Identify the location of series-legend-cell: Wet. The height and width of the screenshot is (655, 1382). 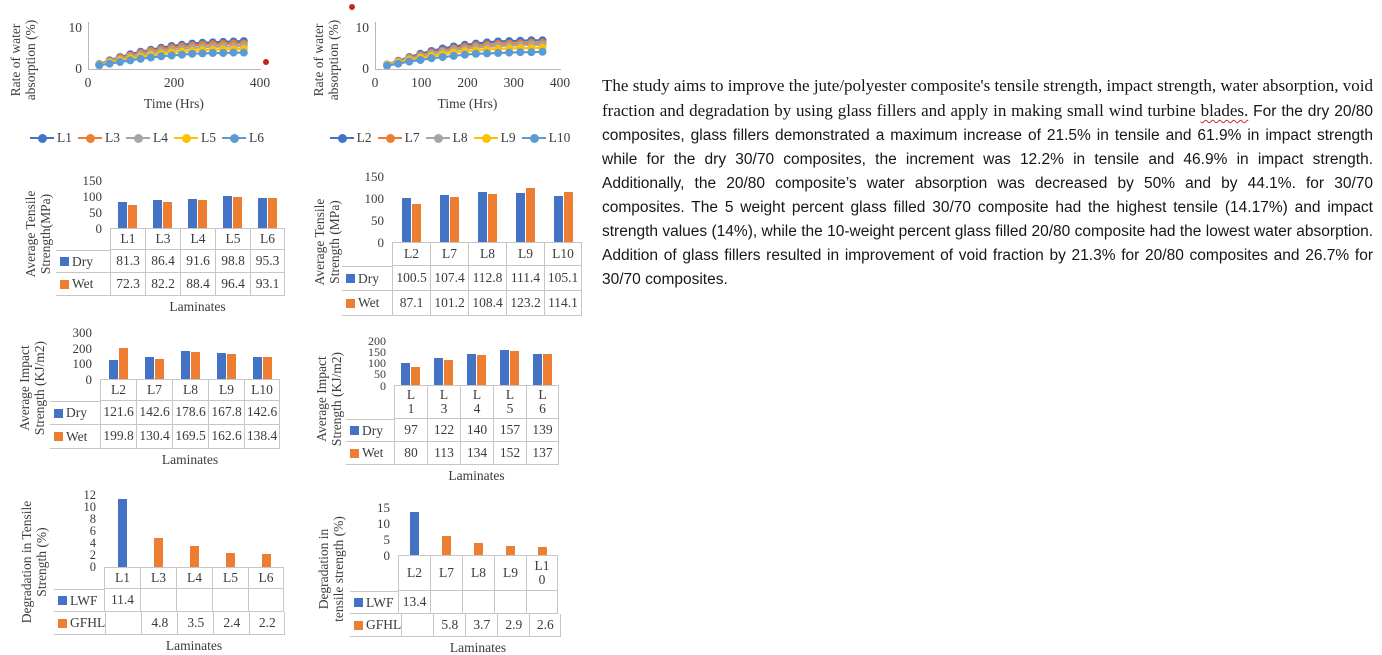
(83, 284).